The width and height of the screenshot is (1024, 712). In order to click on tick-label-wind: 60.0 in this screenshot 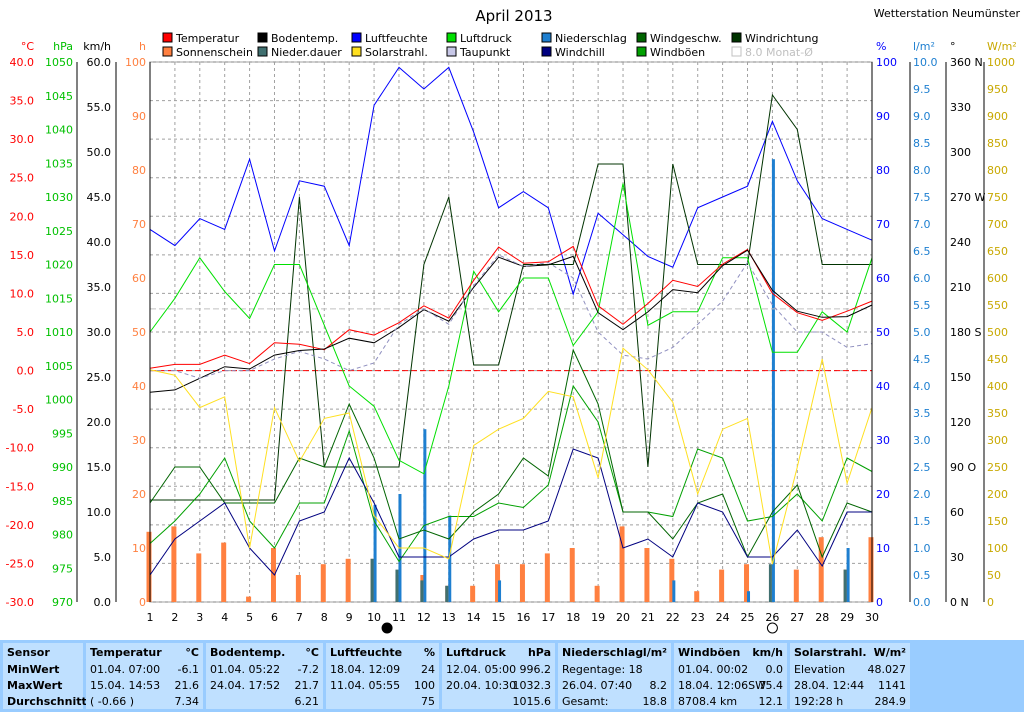, I will do `click(99, 62)`.